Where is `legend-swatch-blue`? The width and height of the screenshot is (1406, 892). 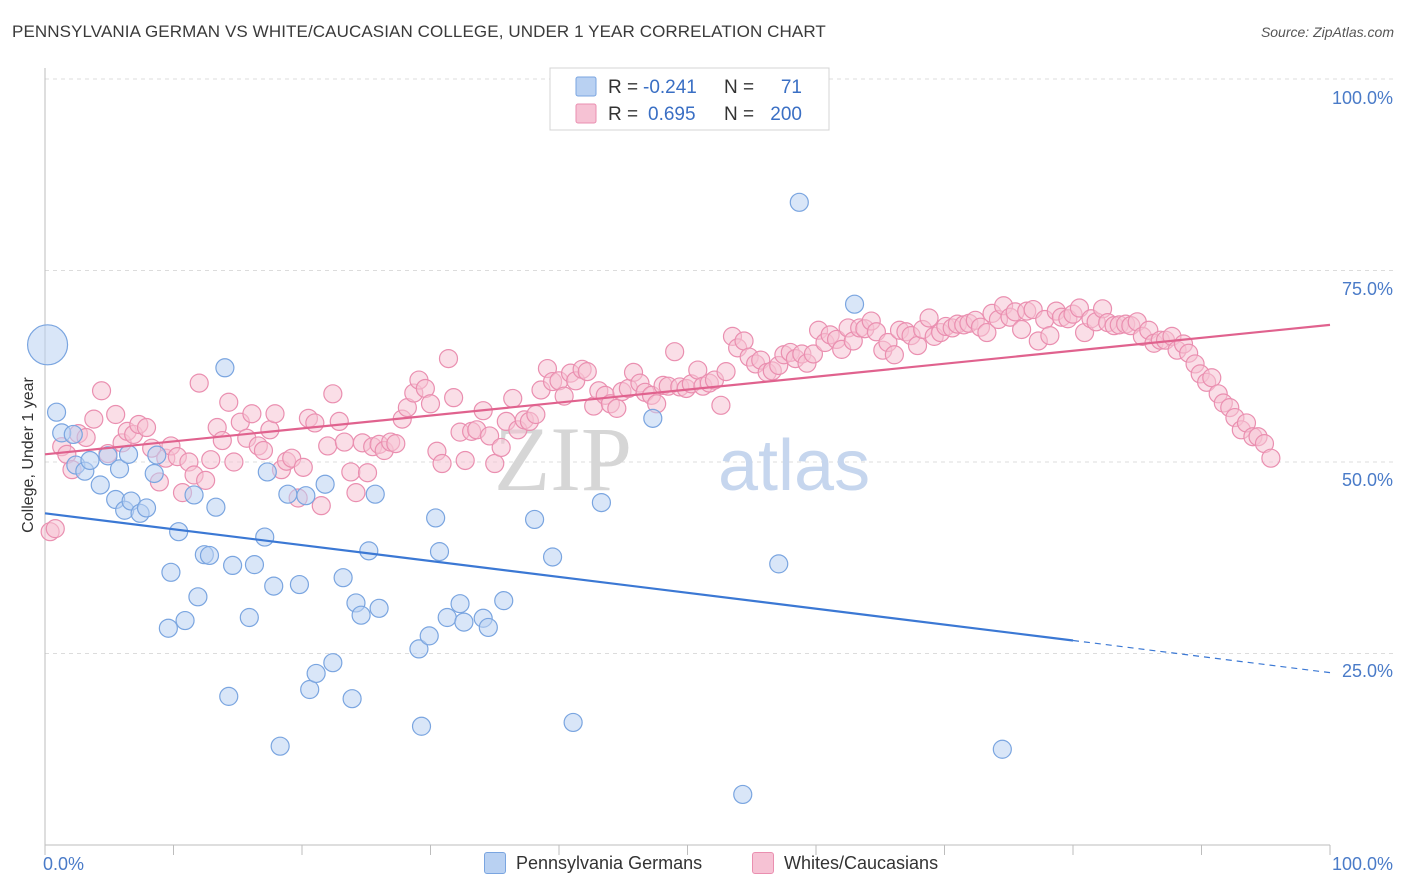
legend-swatch-blue is located at coordinates (586, 86).